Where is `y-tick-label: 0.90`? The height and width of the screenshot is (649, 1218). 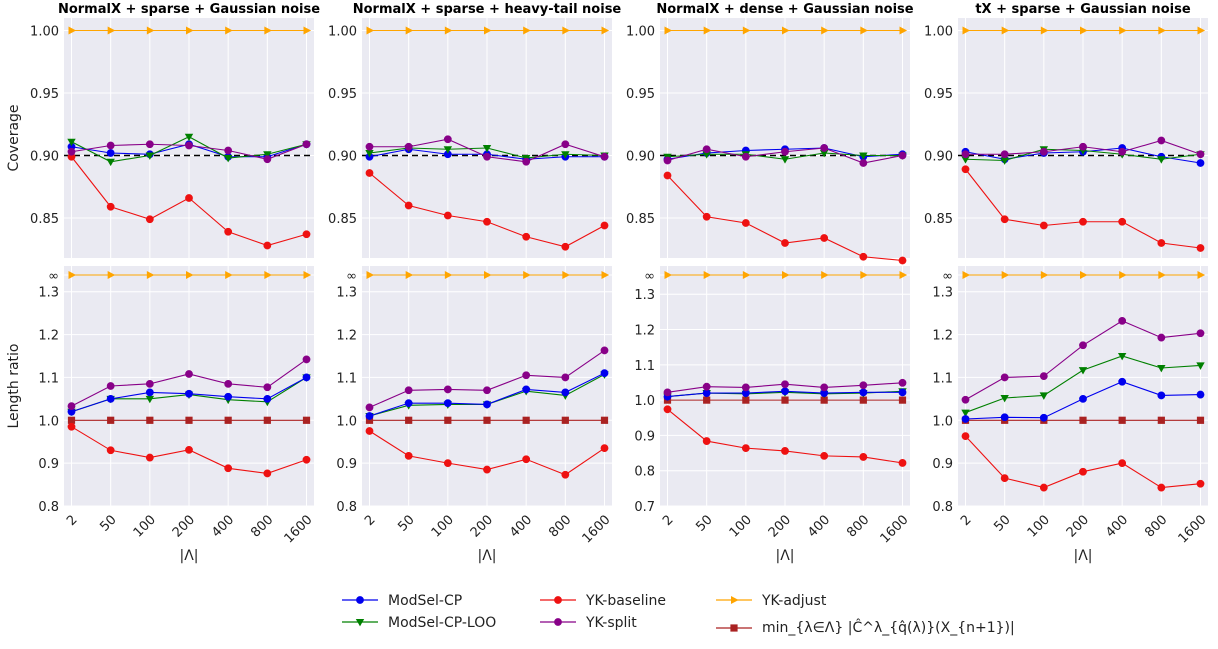 y-tick-label: 0.90 is located at coordinates (640, 157).